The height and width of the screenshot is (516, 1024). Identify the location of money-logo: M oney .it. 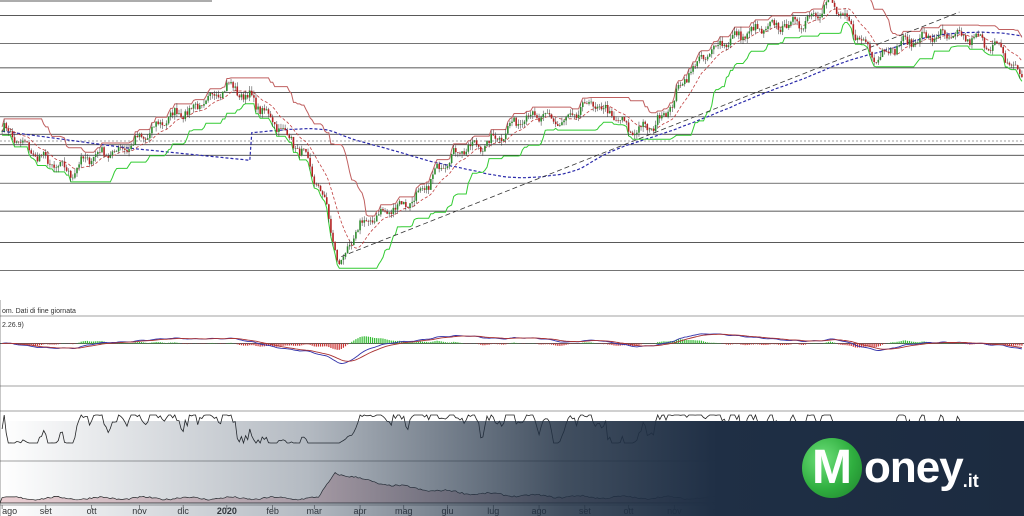
(907, 468).